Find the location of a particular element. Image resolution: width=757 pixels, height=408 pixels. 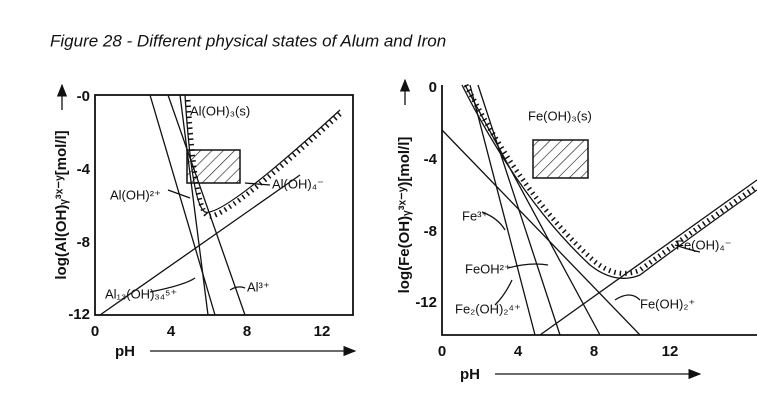

y-axis-label: log(Al(OH)ᵧ³ˣ⁻ʸ[mol/l] is located at coordinates (61, 204).